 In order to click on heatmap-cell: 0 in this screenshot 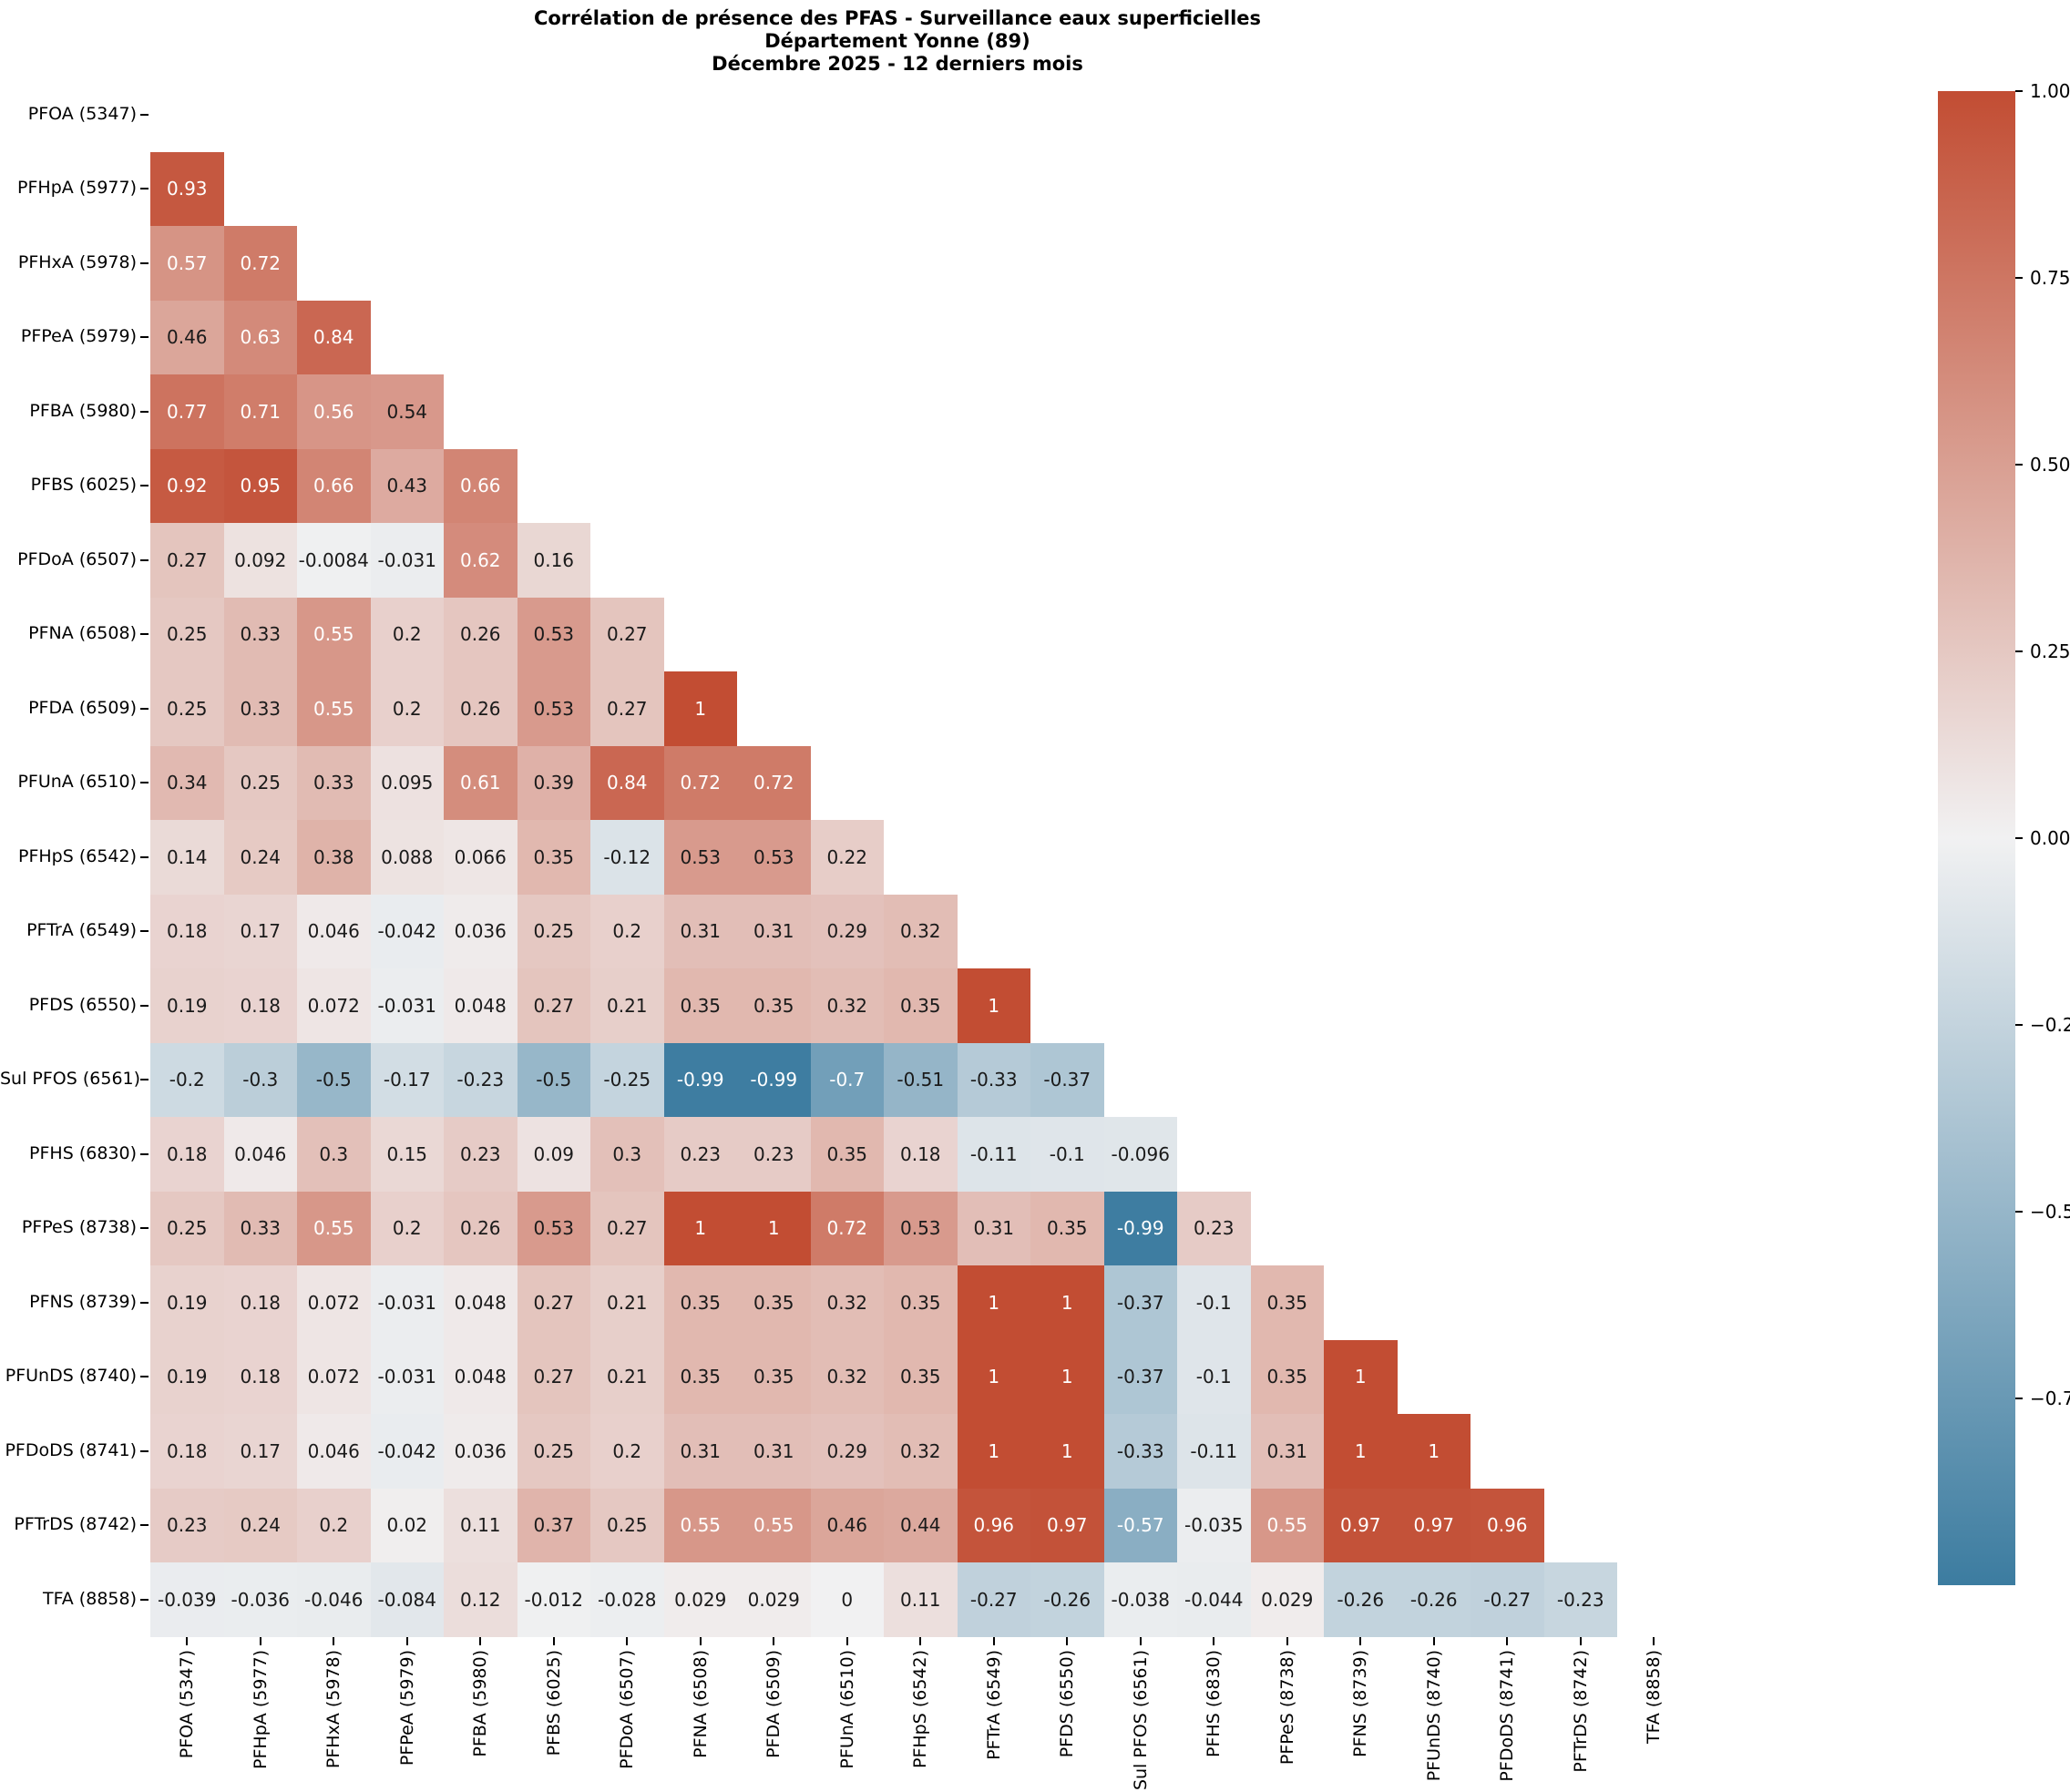, I will do `click(847, 1599)`.